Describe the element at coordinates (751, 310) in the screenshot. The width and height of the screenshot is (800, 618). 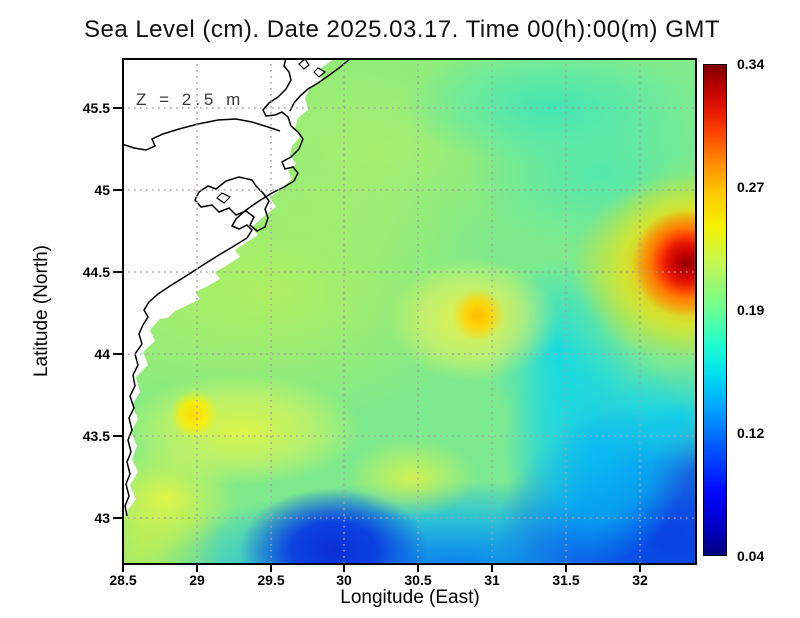
I see `colorbar-tick-label: 0.19` at that location.